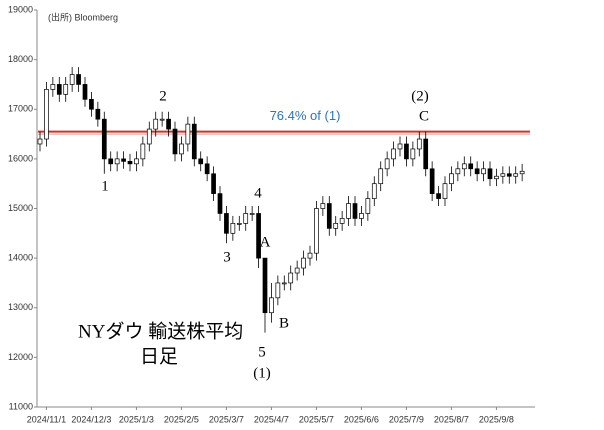 Image resolution: width=604 pixels, height=430 pixels. What do you see at coordinates (265, 242) in the screenshot?
I see `wave-label: A` at bounding box center [265, 242].